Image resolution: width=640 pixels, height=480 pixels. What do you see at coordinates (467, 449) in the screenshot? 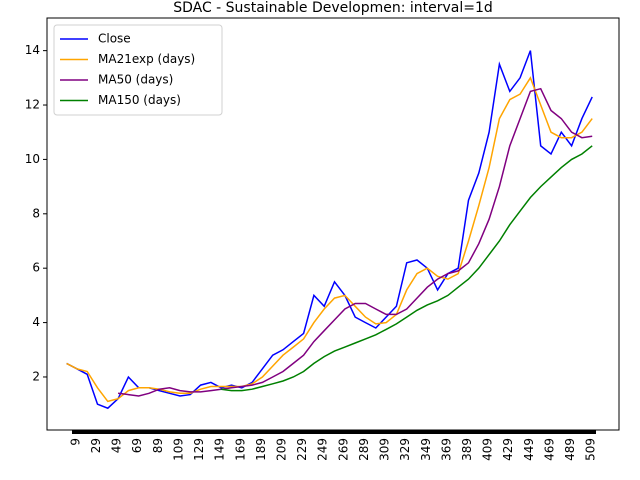
I see `x-tick-label: 389` at bounding box center [467, 449].